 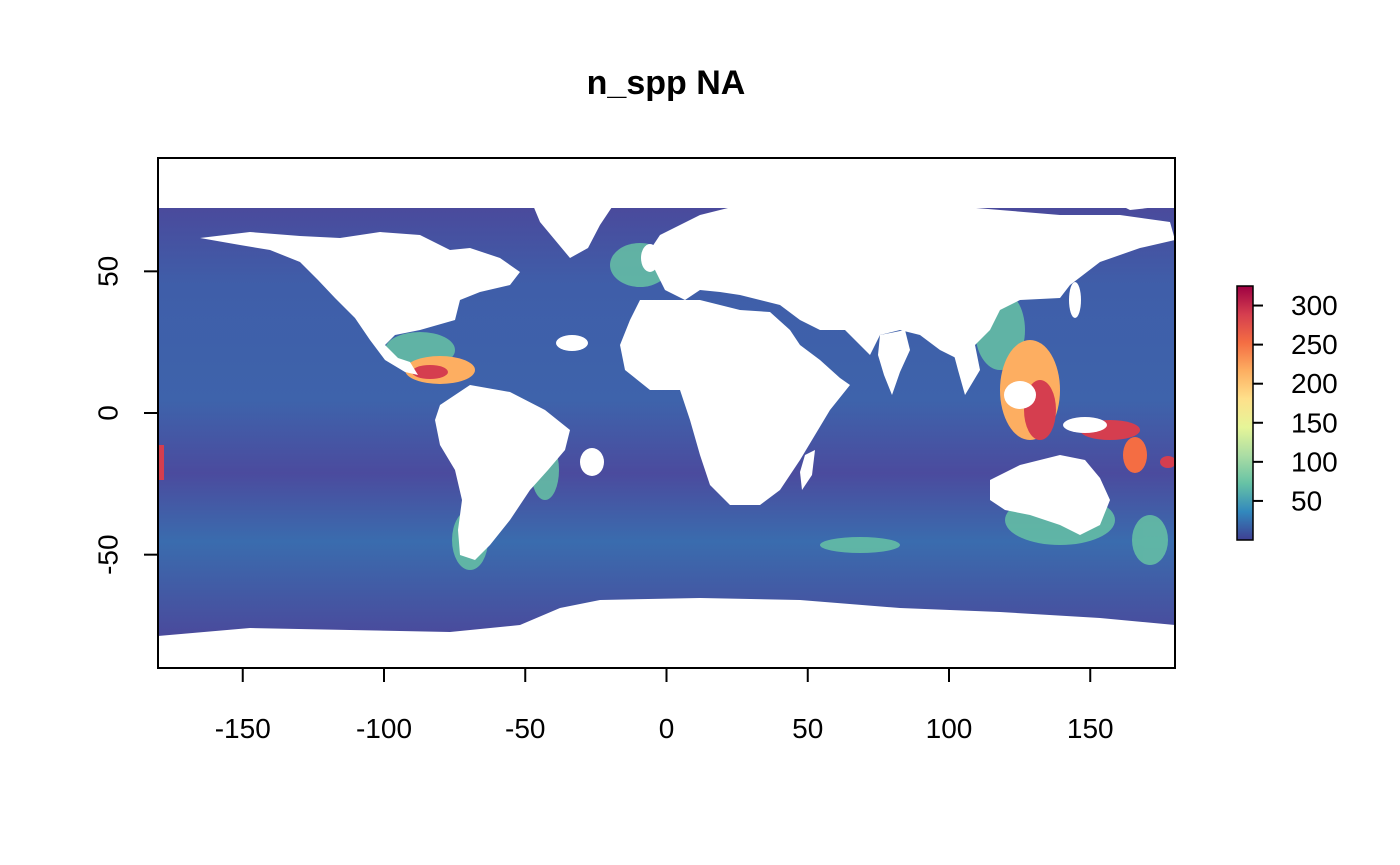 I want to click on x-axis: -150 -100 -50 0 50 100 150, so click(x=664, y=706).